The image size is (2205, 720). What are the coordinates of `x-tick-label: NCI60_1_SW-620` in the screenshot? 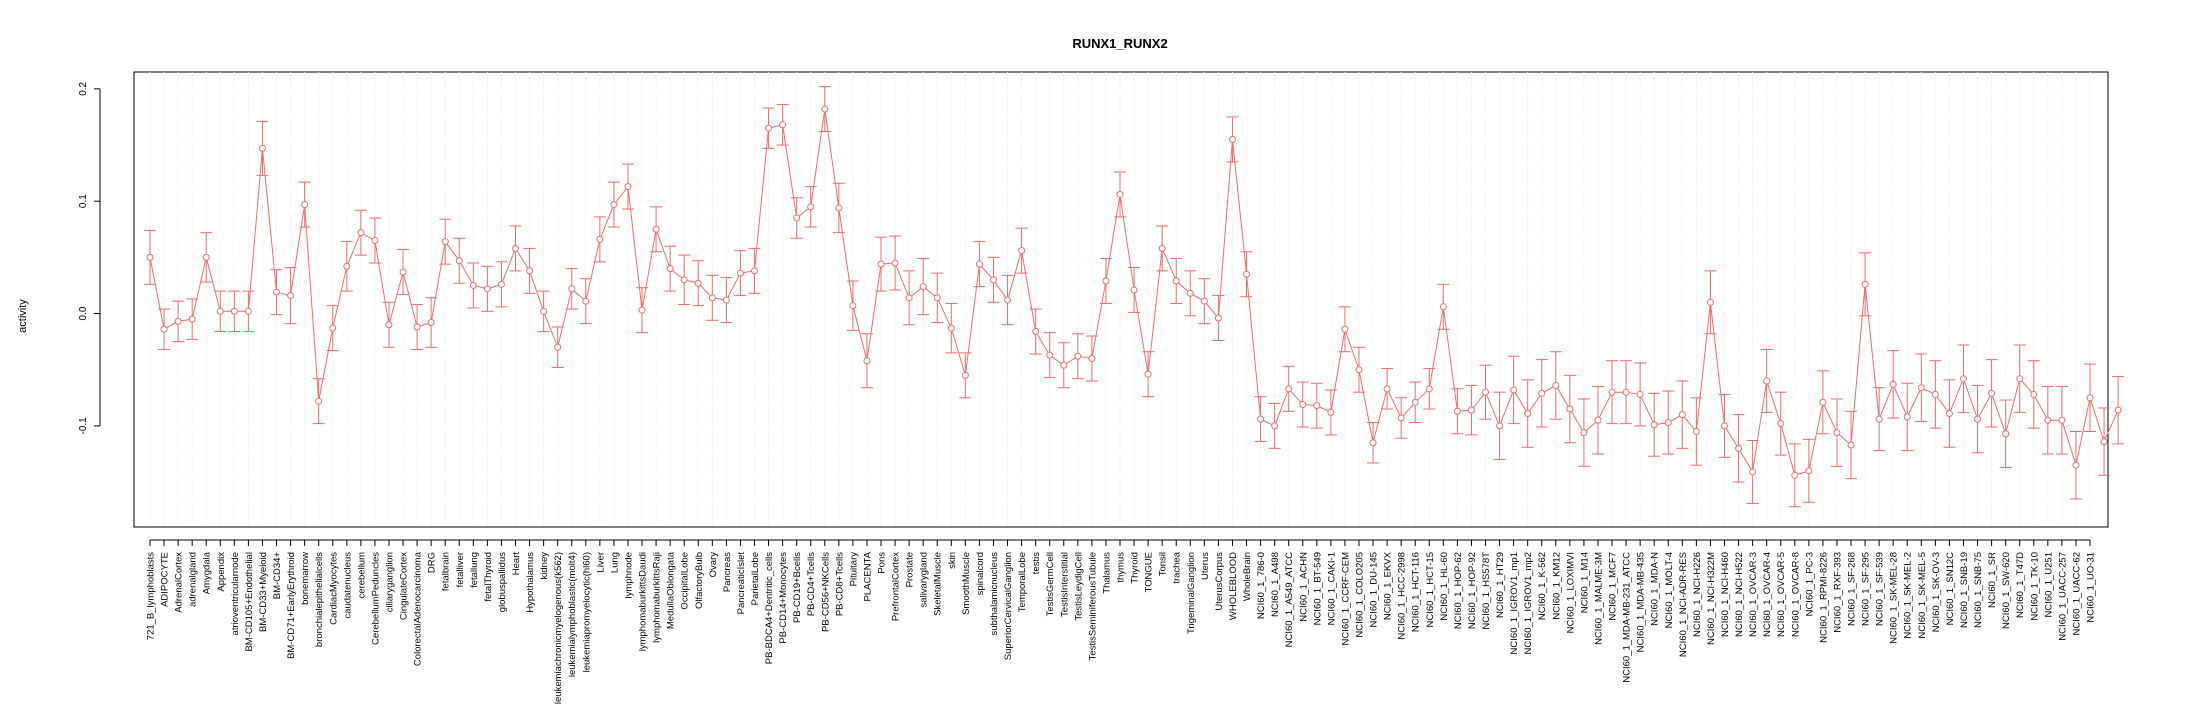 It's located at (2006, 590).